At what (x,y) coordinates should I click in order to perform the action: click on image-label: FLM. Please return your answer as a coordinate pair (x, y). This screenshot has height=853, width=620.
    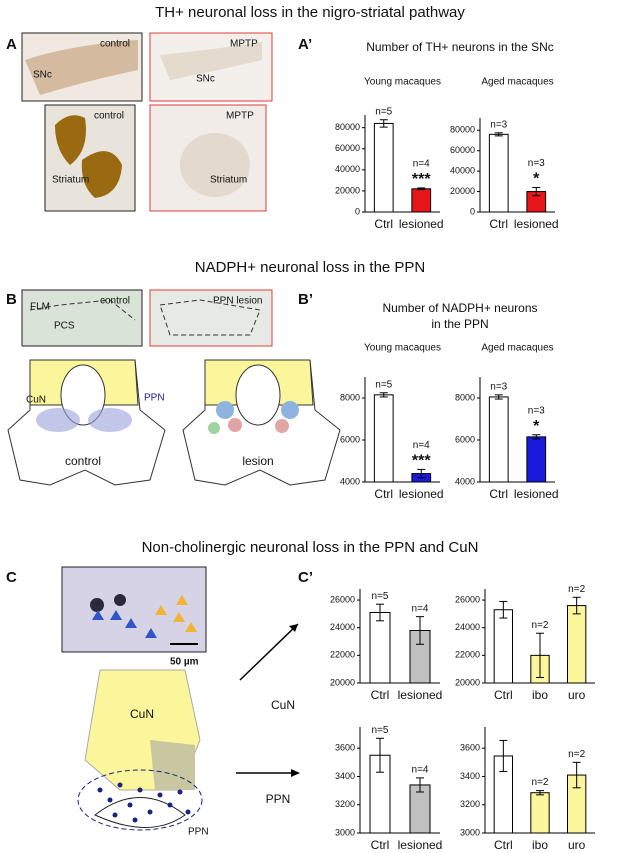
    Looking at the image, I should click on (40, 307).